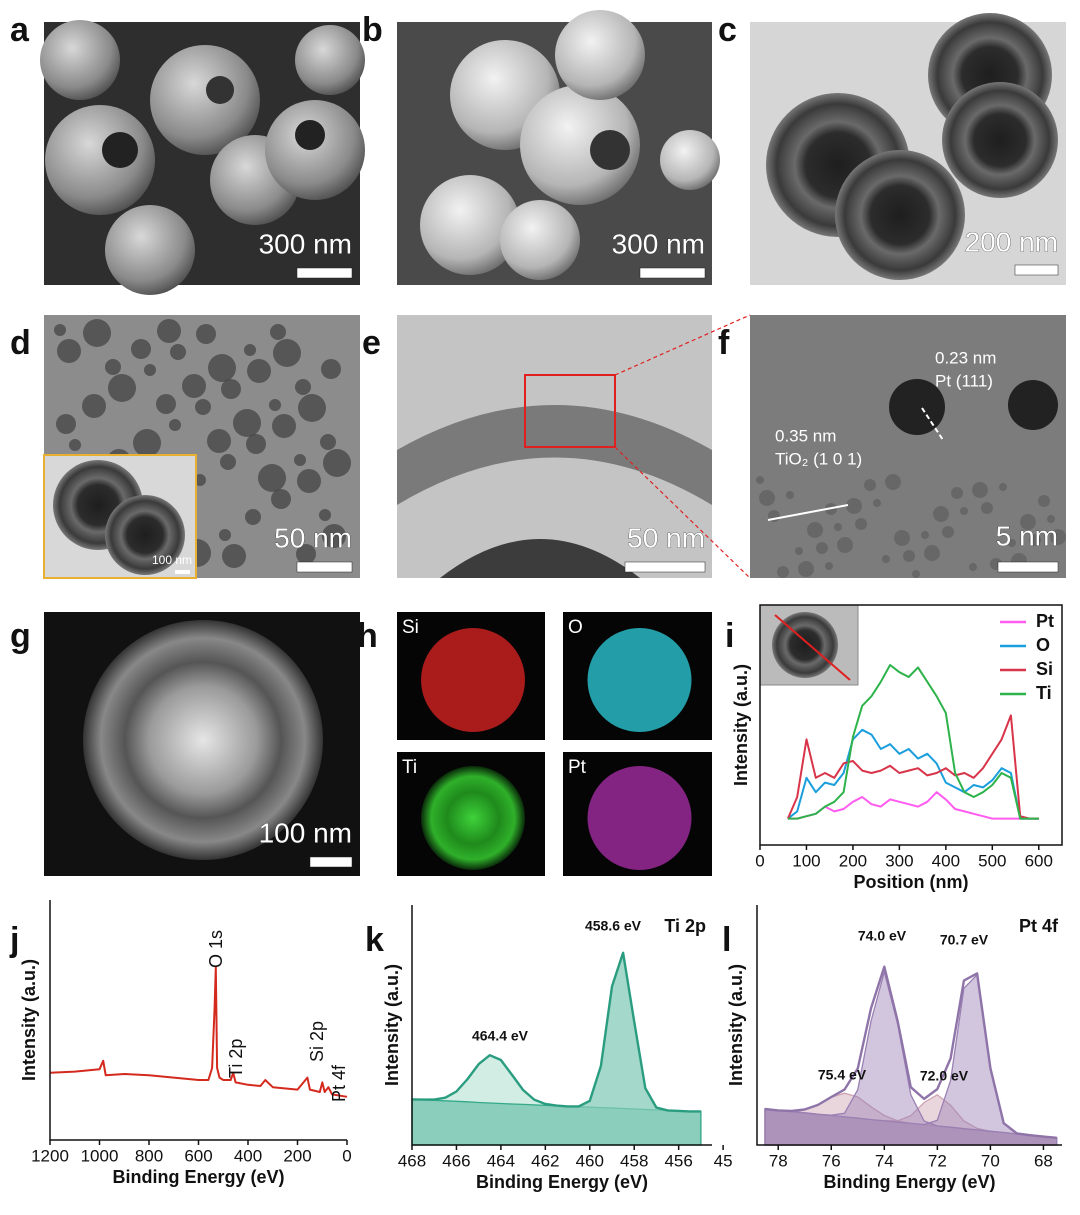 The image size is (1080, 1215). What do you see at coordinates (20, 343) in the screenshot?
I see `panel-letter: d` at bounding box center [20, 343].